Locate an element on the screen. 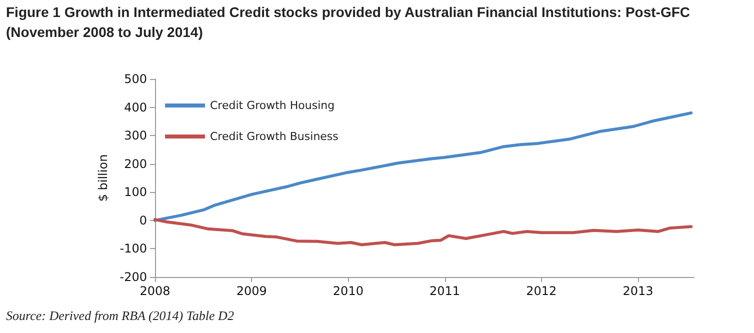  x-tick-label: 2008 is located at coordinates (155, 291).